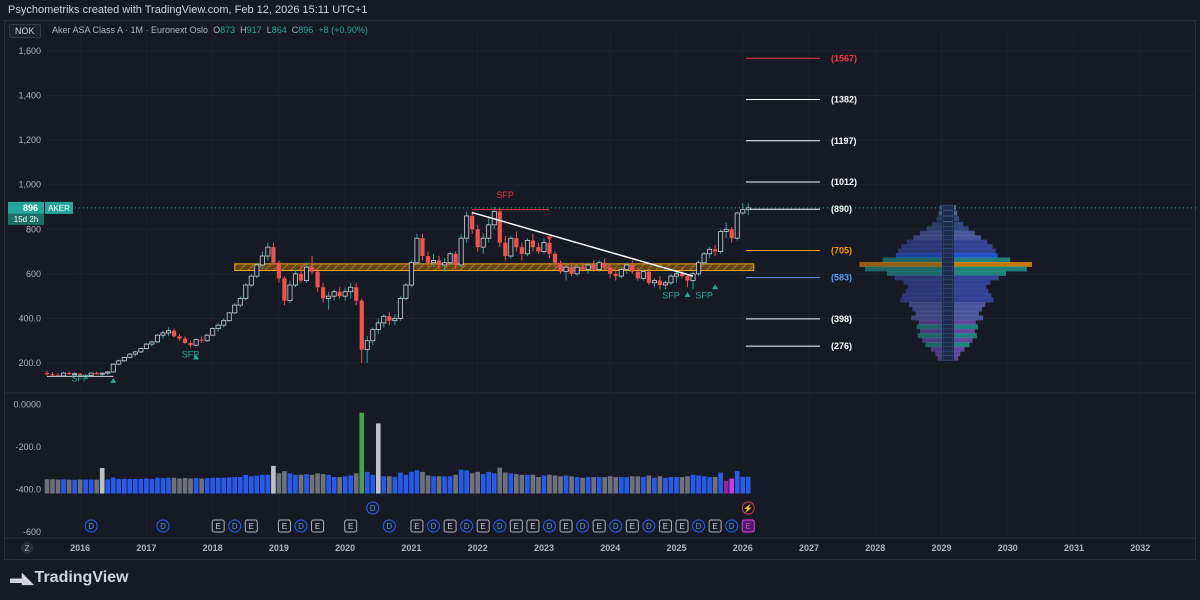 Image resolution: width=1200 pixels, height=600 pixels. I want to click on close-label: C, so click(295, 30).